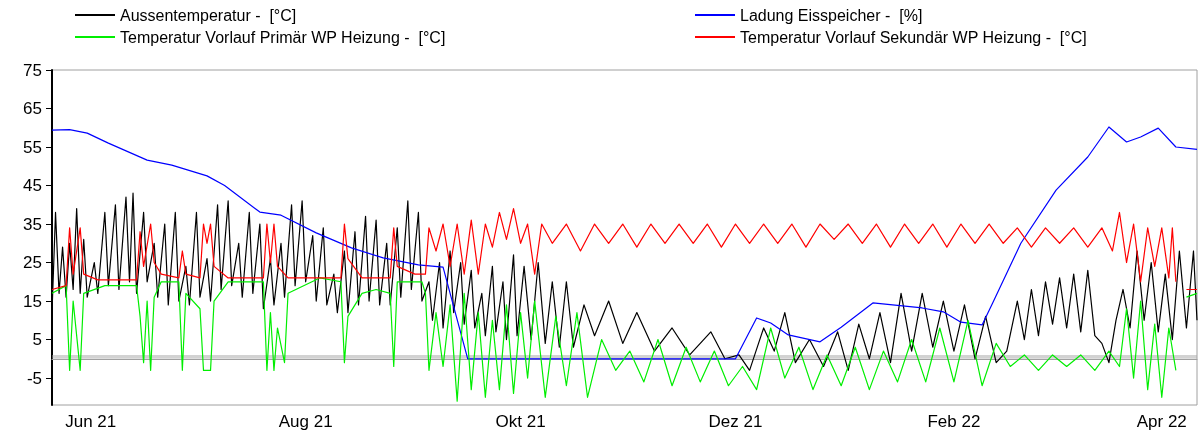 The height and width of the screenshot is (438, 1201). What do you see at coordinates (32, 147) in the screenshot?
I see `y-tick-label: 55` at bounding box center [32, 147].